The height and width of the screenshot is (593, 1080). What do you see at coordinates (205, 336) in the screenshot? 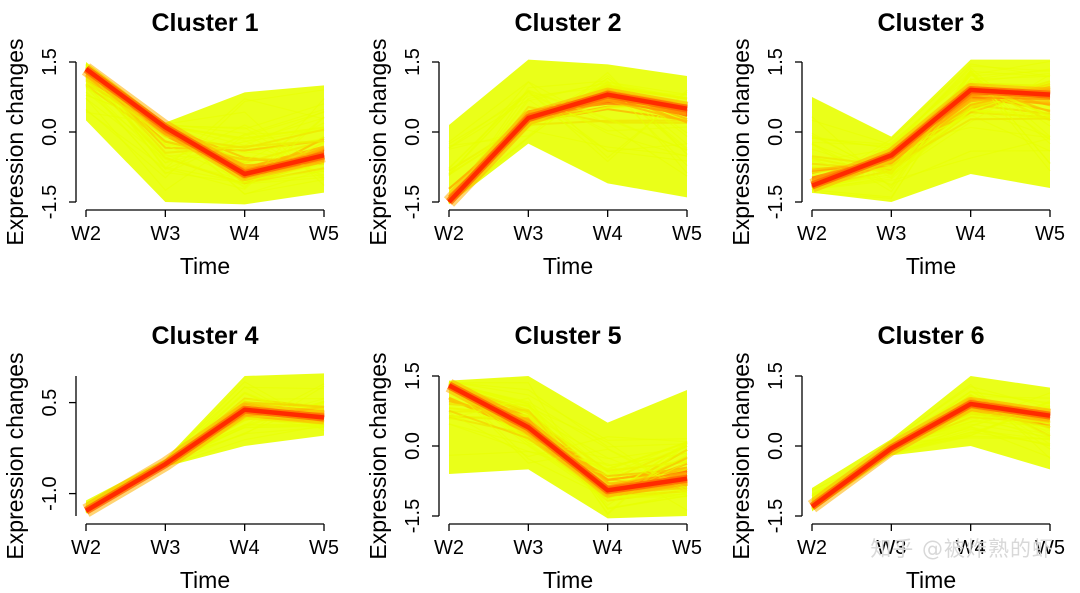
I see `cluster-title: Cluster 4` at bounding box center [205, 336].